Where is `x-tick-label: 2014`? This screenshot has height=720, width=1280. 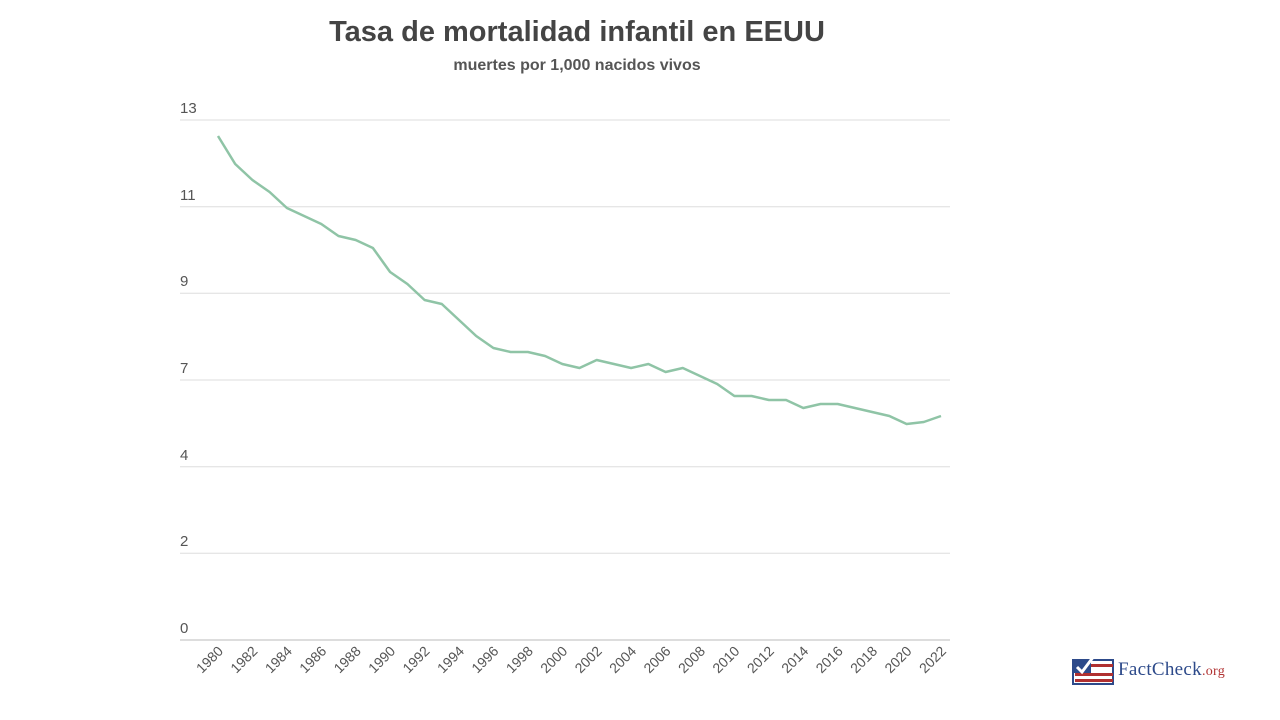
x-tick-label: 2014 is located at coordinates (794, 659).